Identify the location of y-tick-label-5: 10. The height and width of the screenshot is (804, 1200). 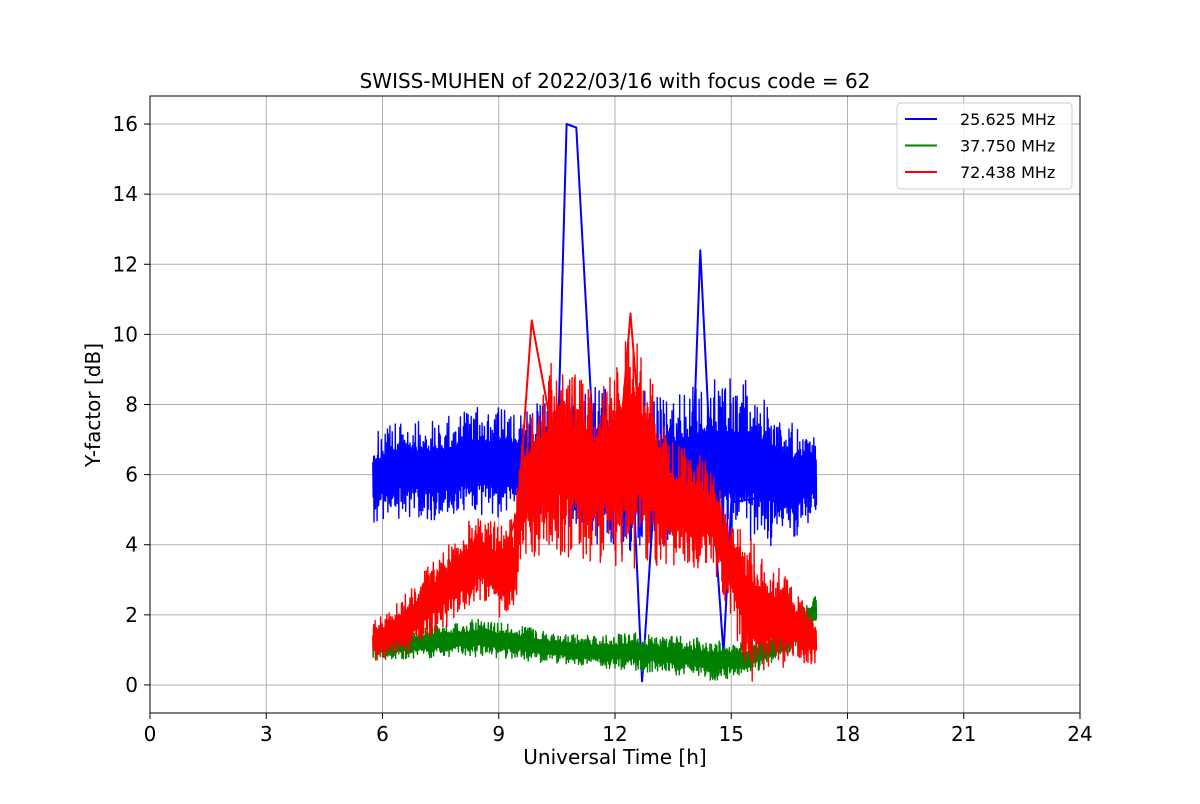
(125, 334).